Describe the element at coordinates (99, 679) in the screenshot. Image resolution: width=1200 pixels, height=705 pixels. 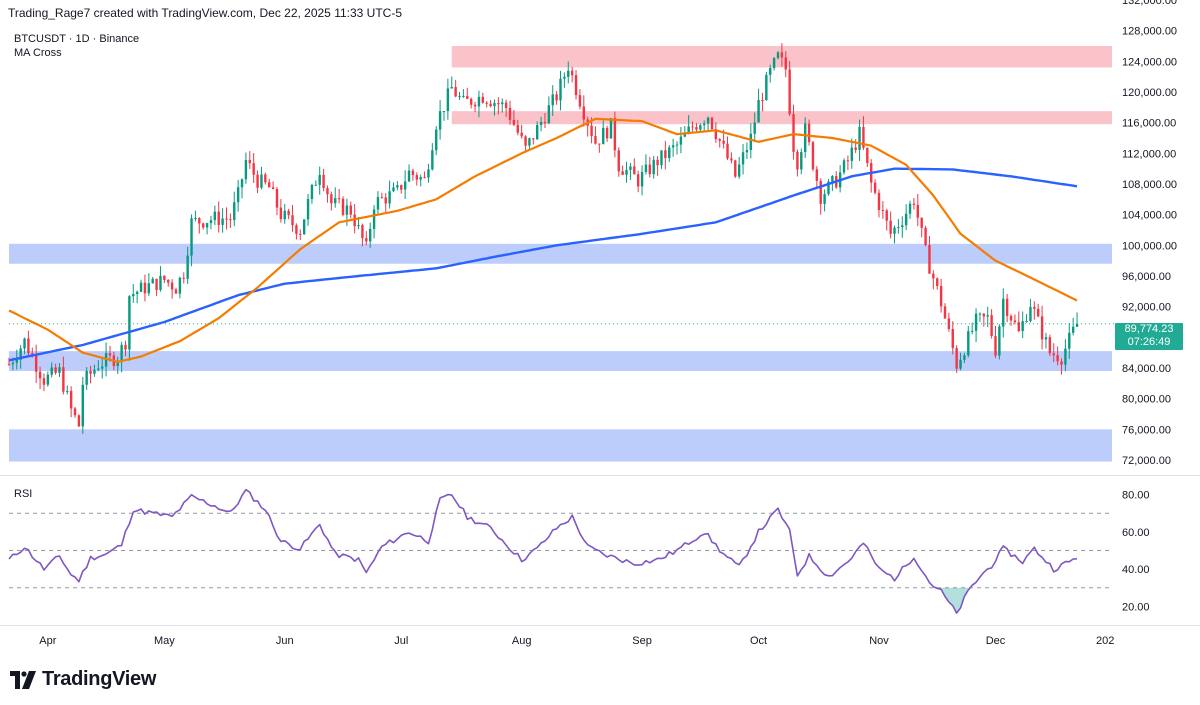
I see `logo-text: TradingView` at that location.